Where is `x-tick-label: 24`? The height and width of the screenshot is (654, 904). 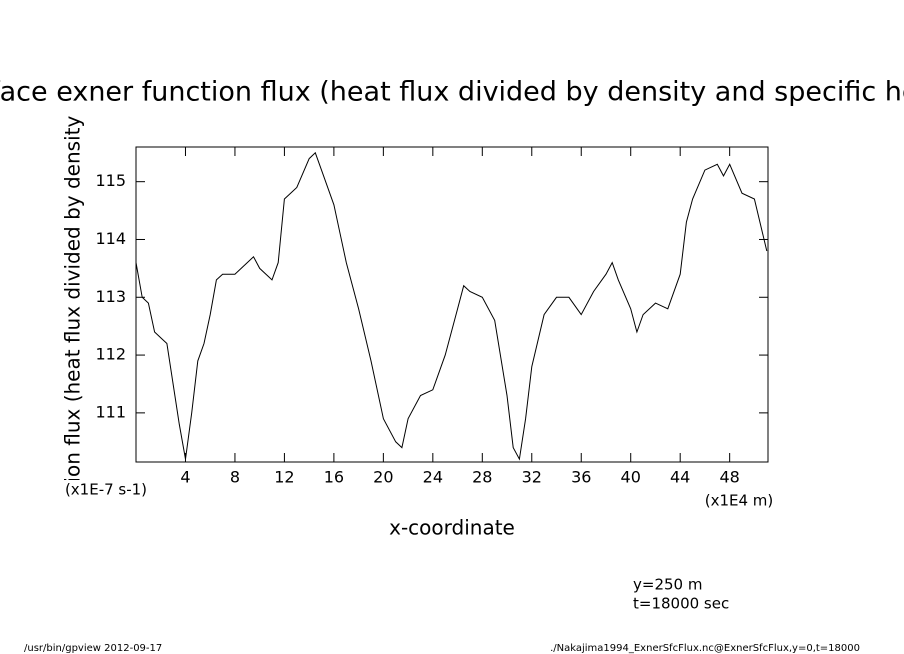 x-tick-label: 24 is located at coordinates (433, 477).